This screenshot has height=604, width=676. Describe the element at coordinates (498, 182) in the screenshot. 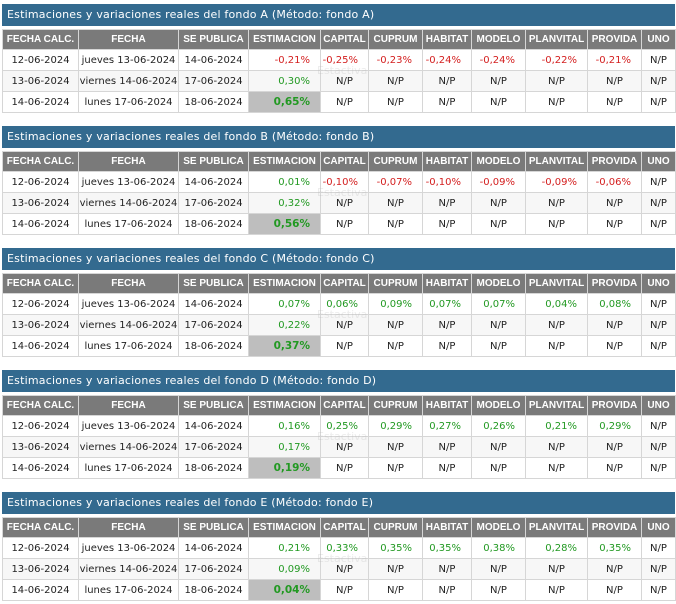

I see `cell-modelo: -0,09%` at that location.